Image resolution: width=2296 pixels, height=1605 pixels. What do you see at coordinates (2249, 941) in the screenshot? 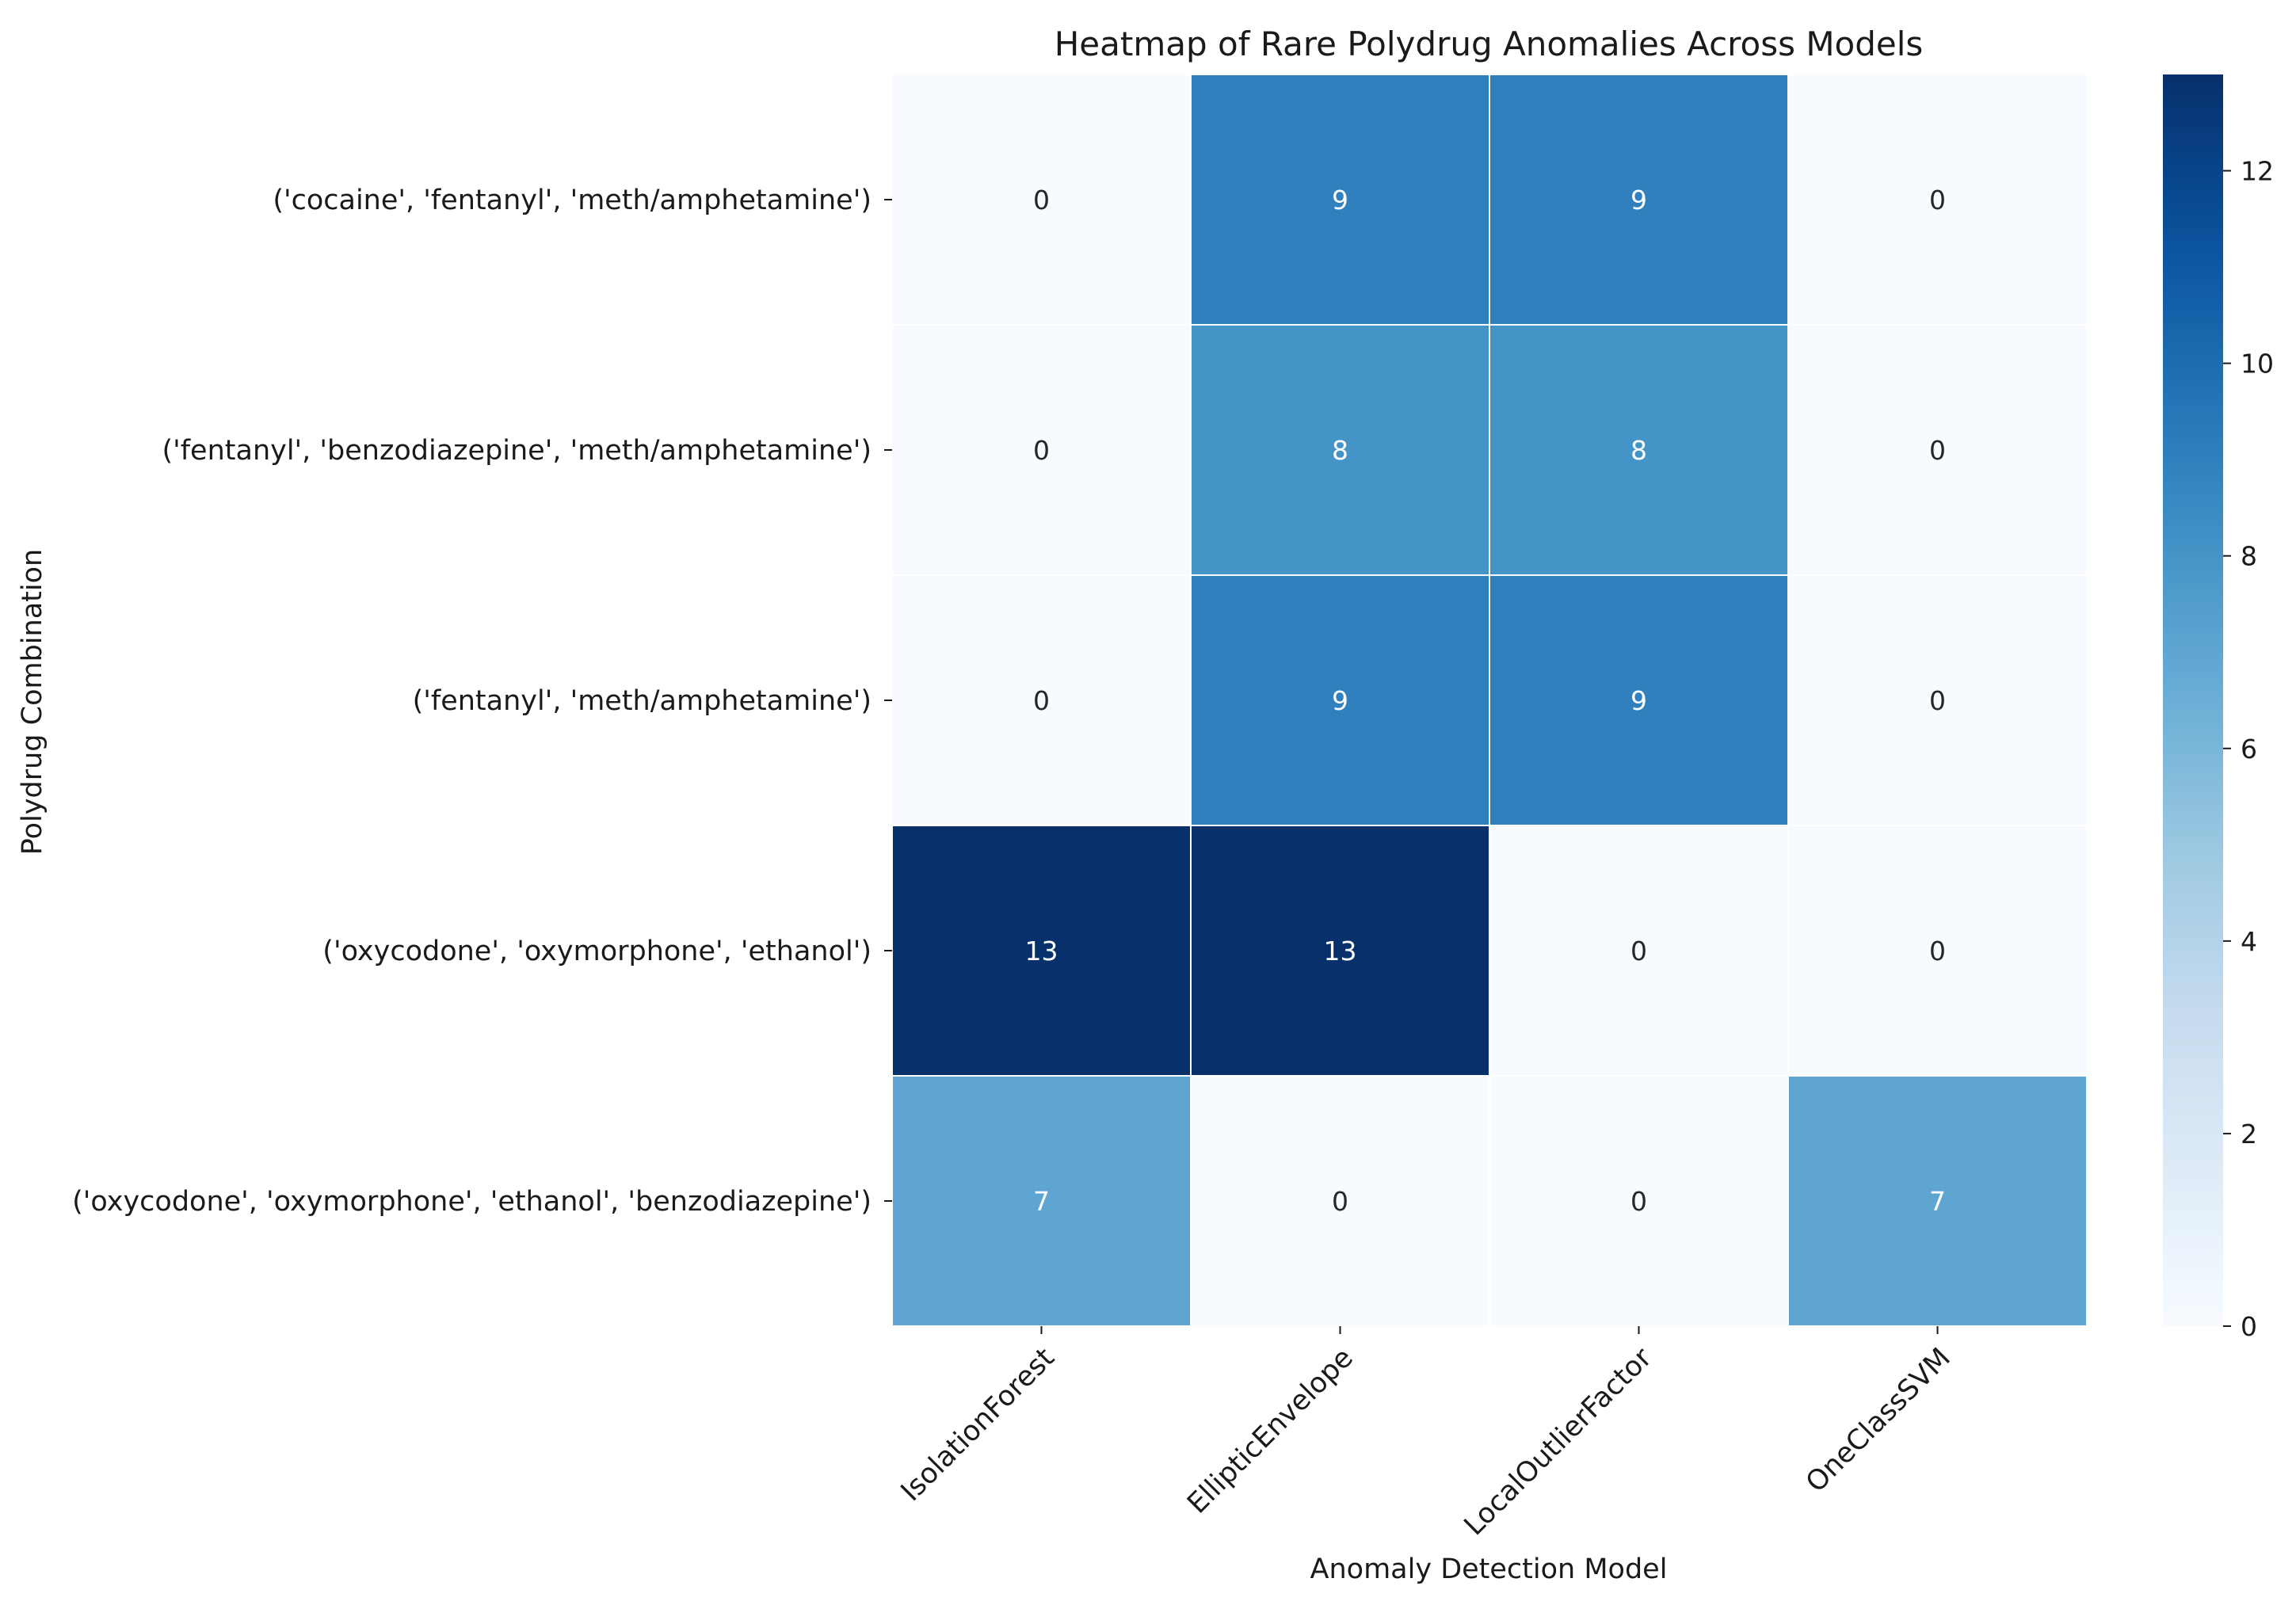
I see `colorbar-tick-label: 4` at bounding box center [2249, 941].